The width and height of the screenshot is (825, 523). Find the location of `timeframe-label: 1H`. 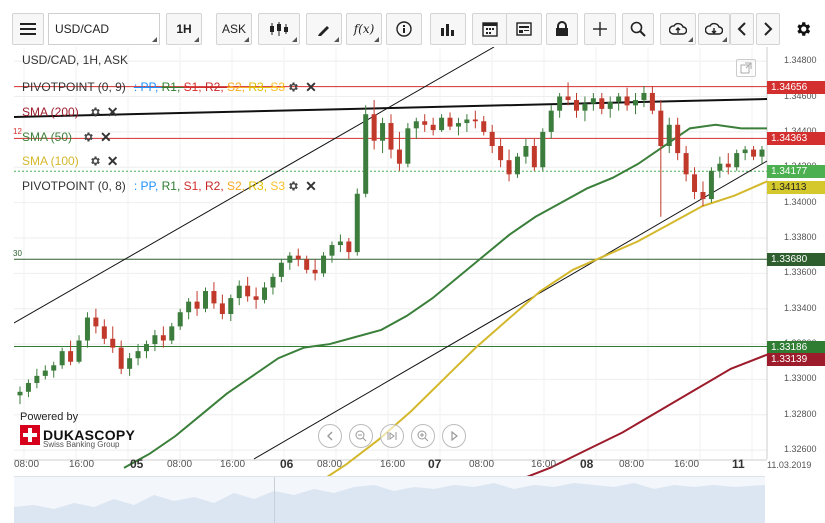

timeframe-label: 1H is located at coordinates (184, 29).